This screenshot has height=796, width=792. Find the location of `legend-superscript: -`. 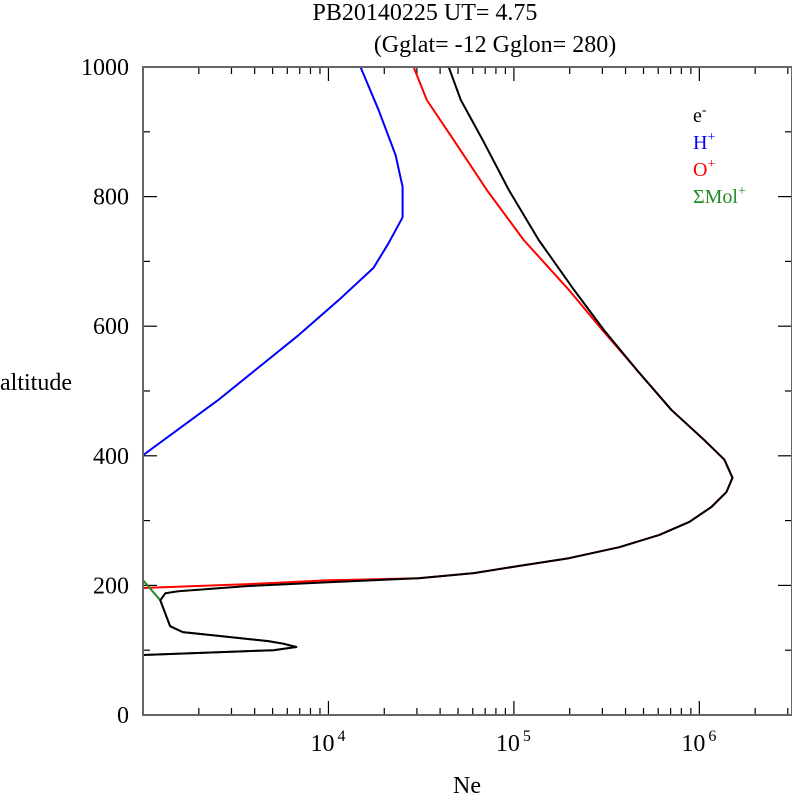

legend-superscript: - is located at coordinates (704, 110).